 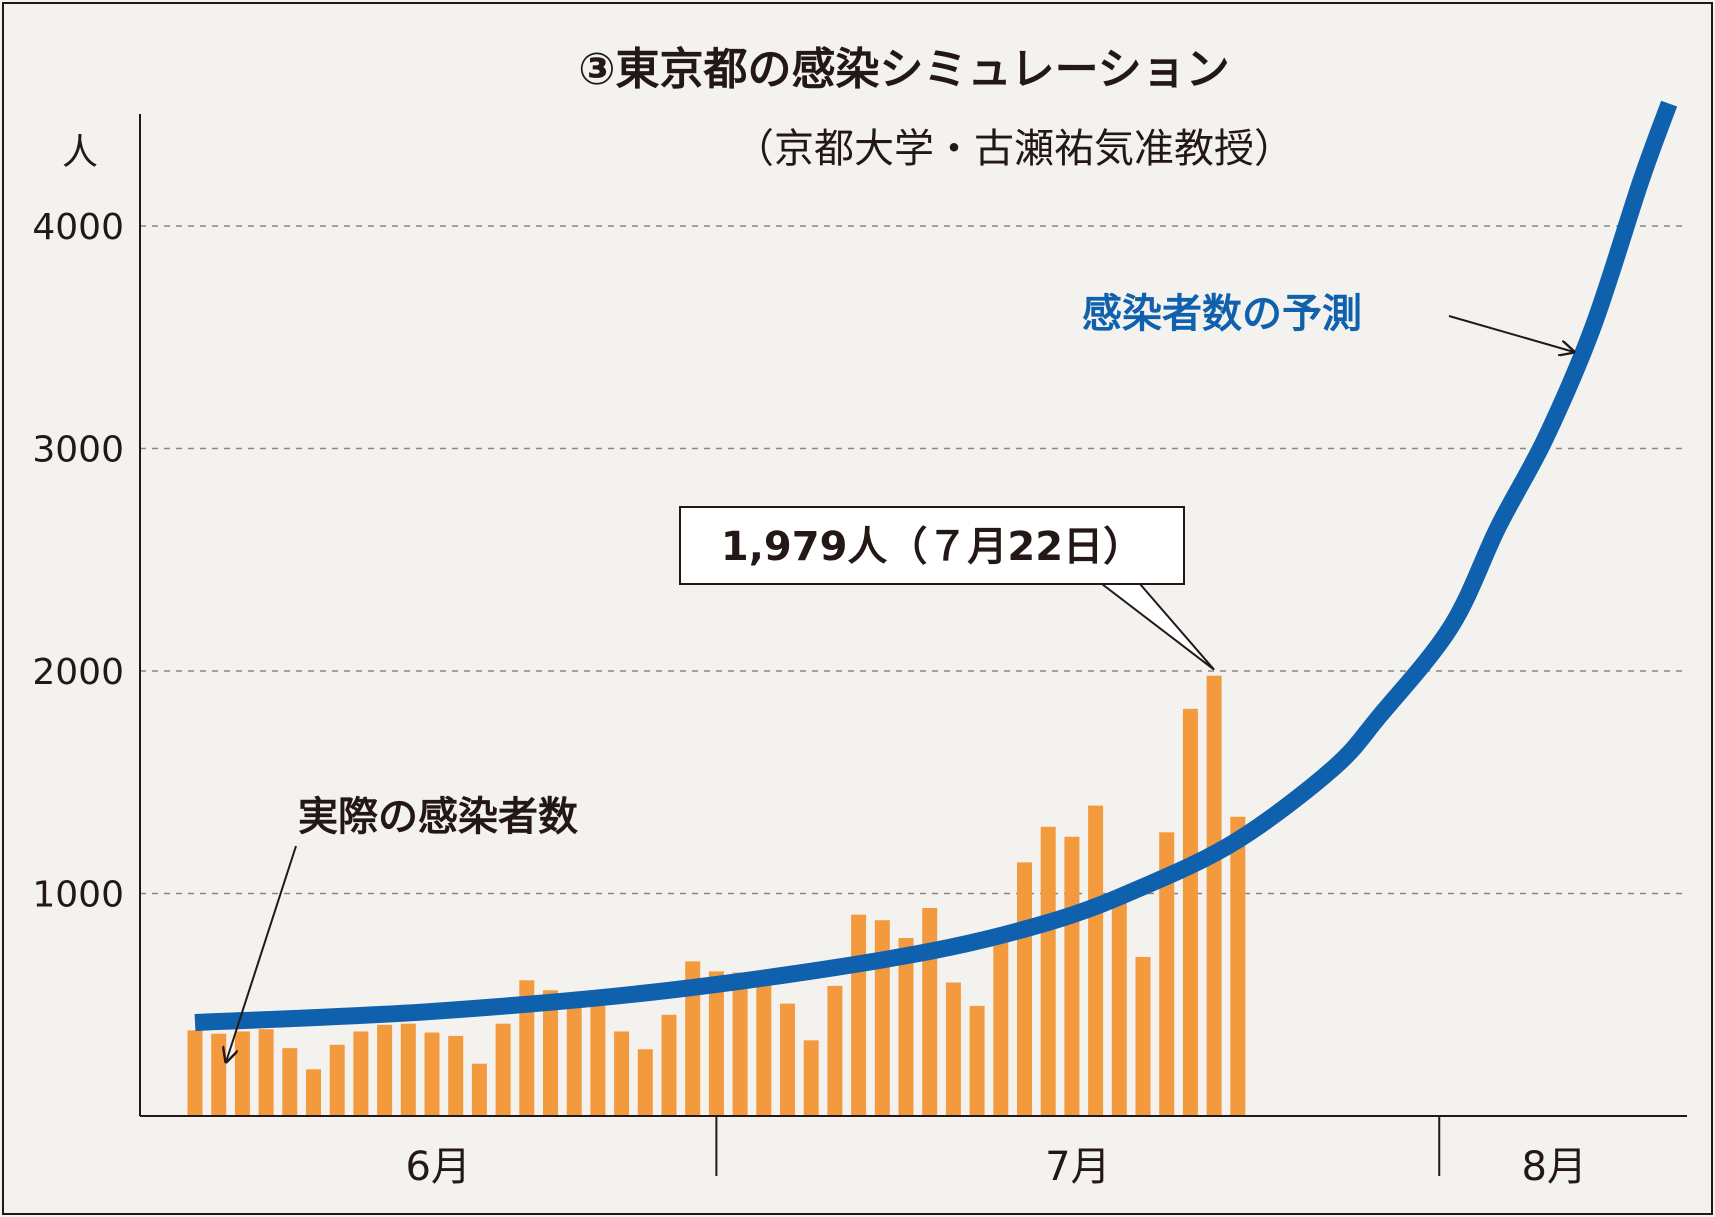 What do you see at coordinates (261, 953) in the screenshot?
I see `actual-annotation-arrow` at bounding box center [261, 953].